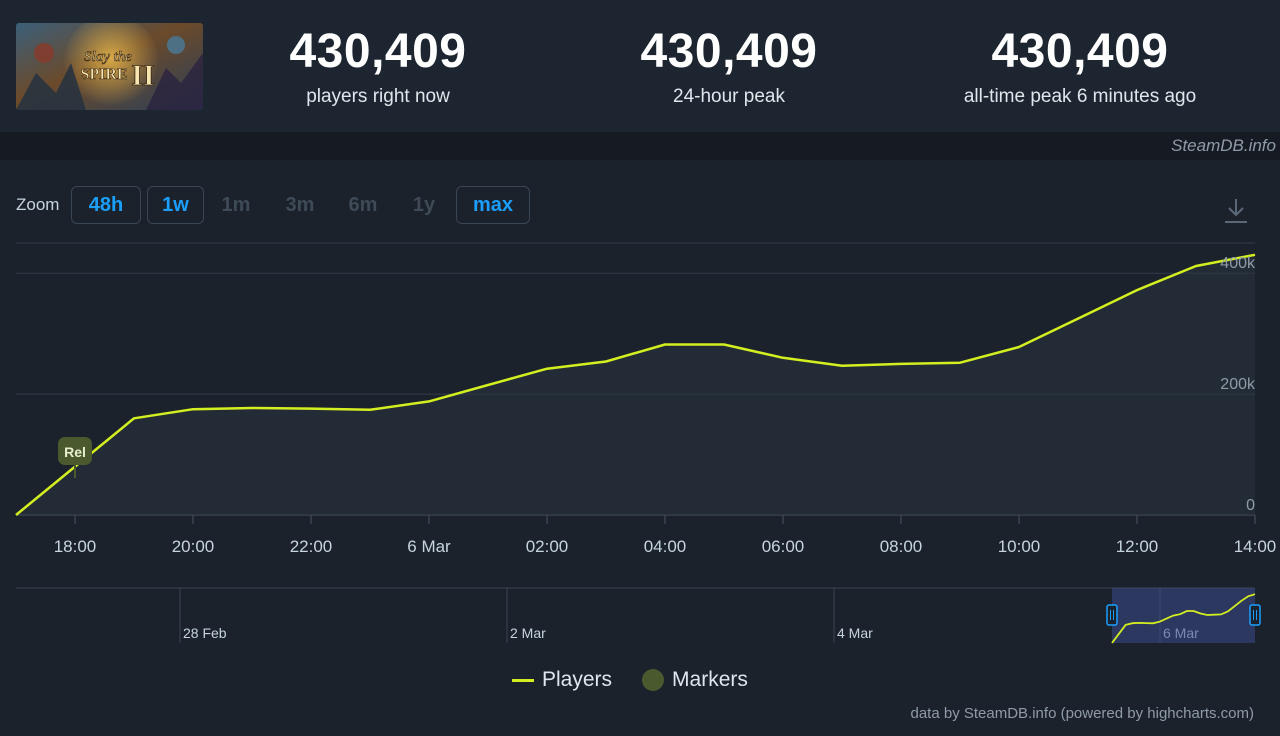 This screenshot has height=736, width=1280. Describe the element at coordinates (1238, 384) in the screenshot. I see `y-tick-label: 200k` at that location.